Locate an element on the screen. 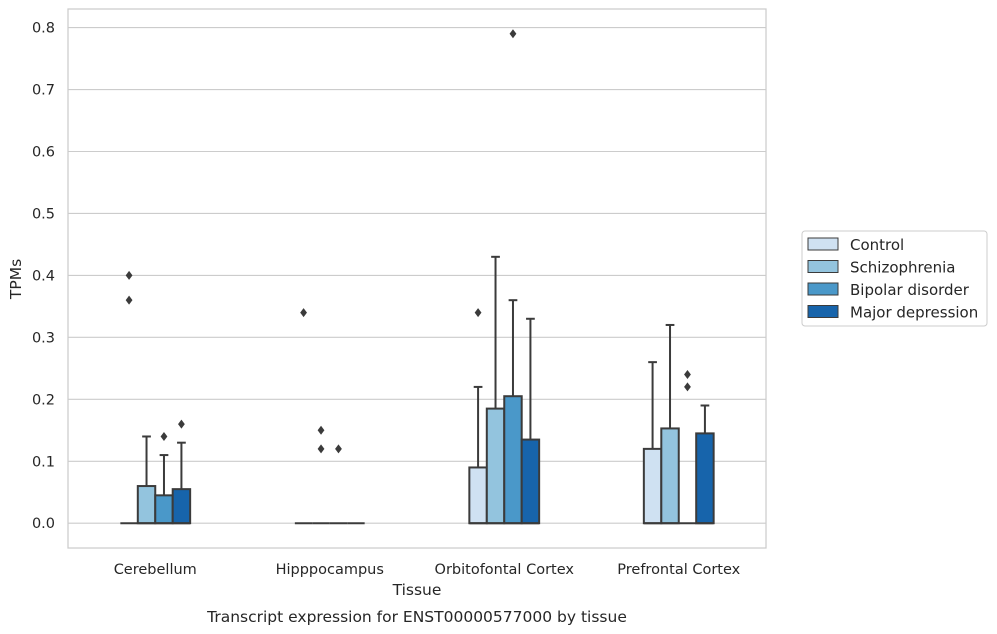 This screenshot has width=997, height=634. legend-frame is located at coordinates (894, 278).